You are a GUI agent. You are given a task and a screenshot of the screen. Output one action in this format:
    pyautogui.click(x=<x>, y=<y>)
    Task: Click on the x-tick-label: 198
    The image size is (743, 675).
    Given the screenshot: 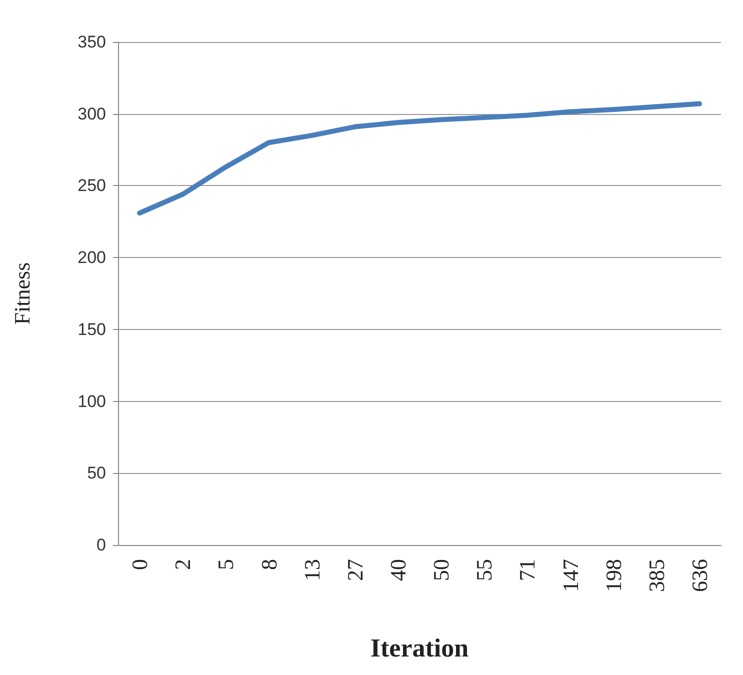 What is the action you would take?
    pyautogui.click(x=613, y=575)
    